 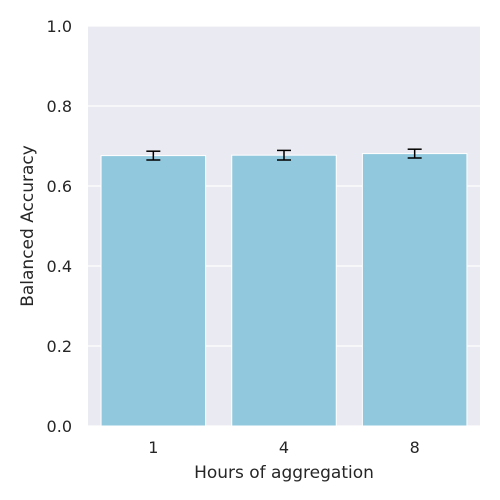 What do you see at coordinates (415, 447) in the screenshot?
I see `x-tick-label: 8` at bounding box center [415, 447].